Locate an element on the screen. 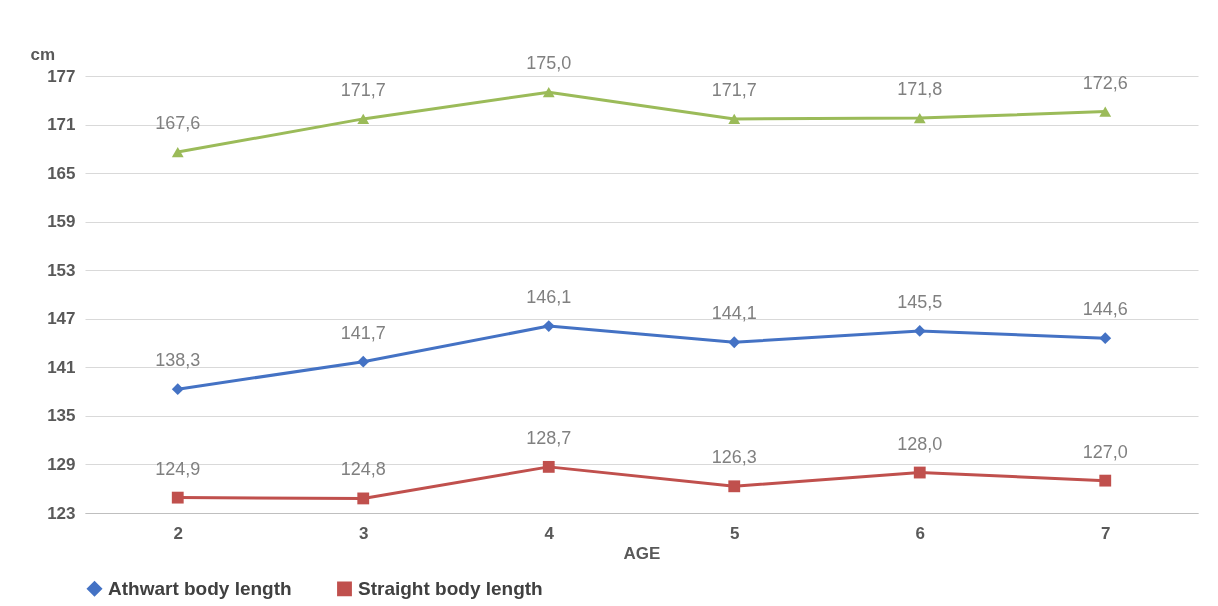  y-tick-label: 165 is located at coordinates (61, 173).